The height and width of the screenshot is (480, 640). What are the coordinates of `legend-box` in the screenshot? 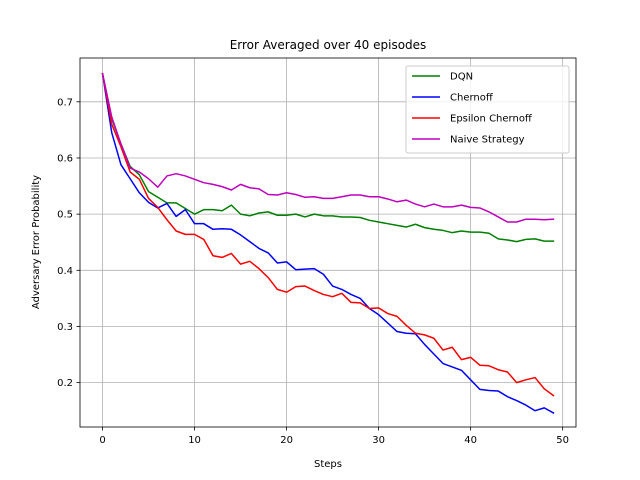 It's located at (487, 109).